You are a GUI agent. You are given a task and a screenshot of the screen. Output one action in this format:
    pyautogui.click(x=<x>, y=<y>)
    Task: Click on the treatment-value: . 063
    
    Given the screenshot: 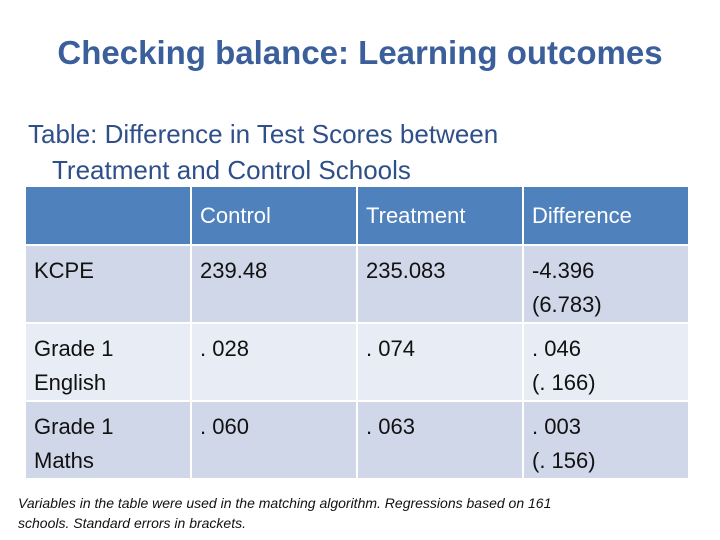 What is the action you would take?
    pyautogui.click(x=440, y=440)
    